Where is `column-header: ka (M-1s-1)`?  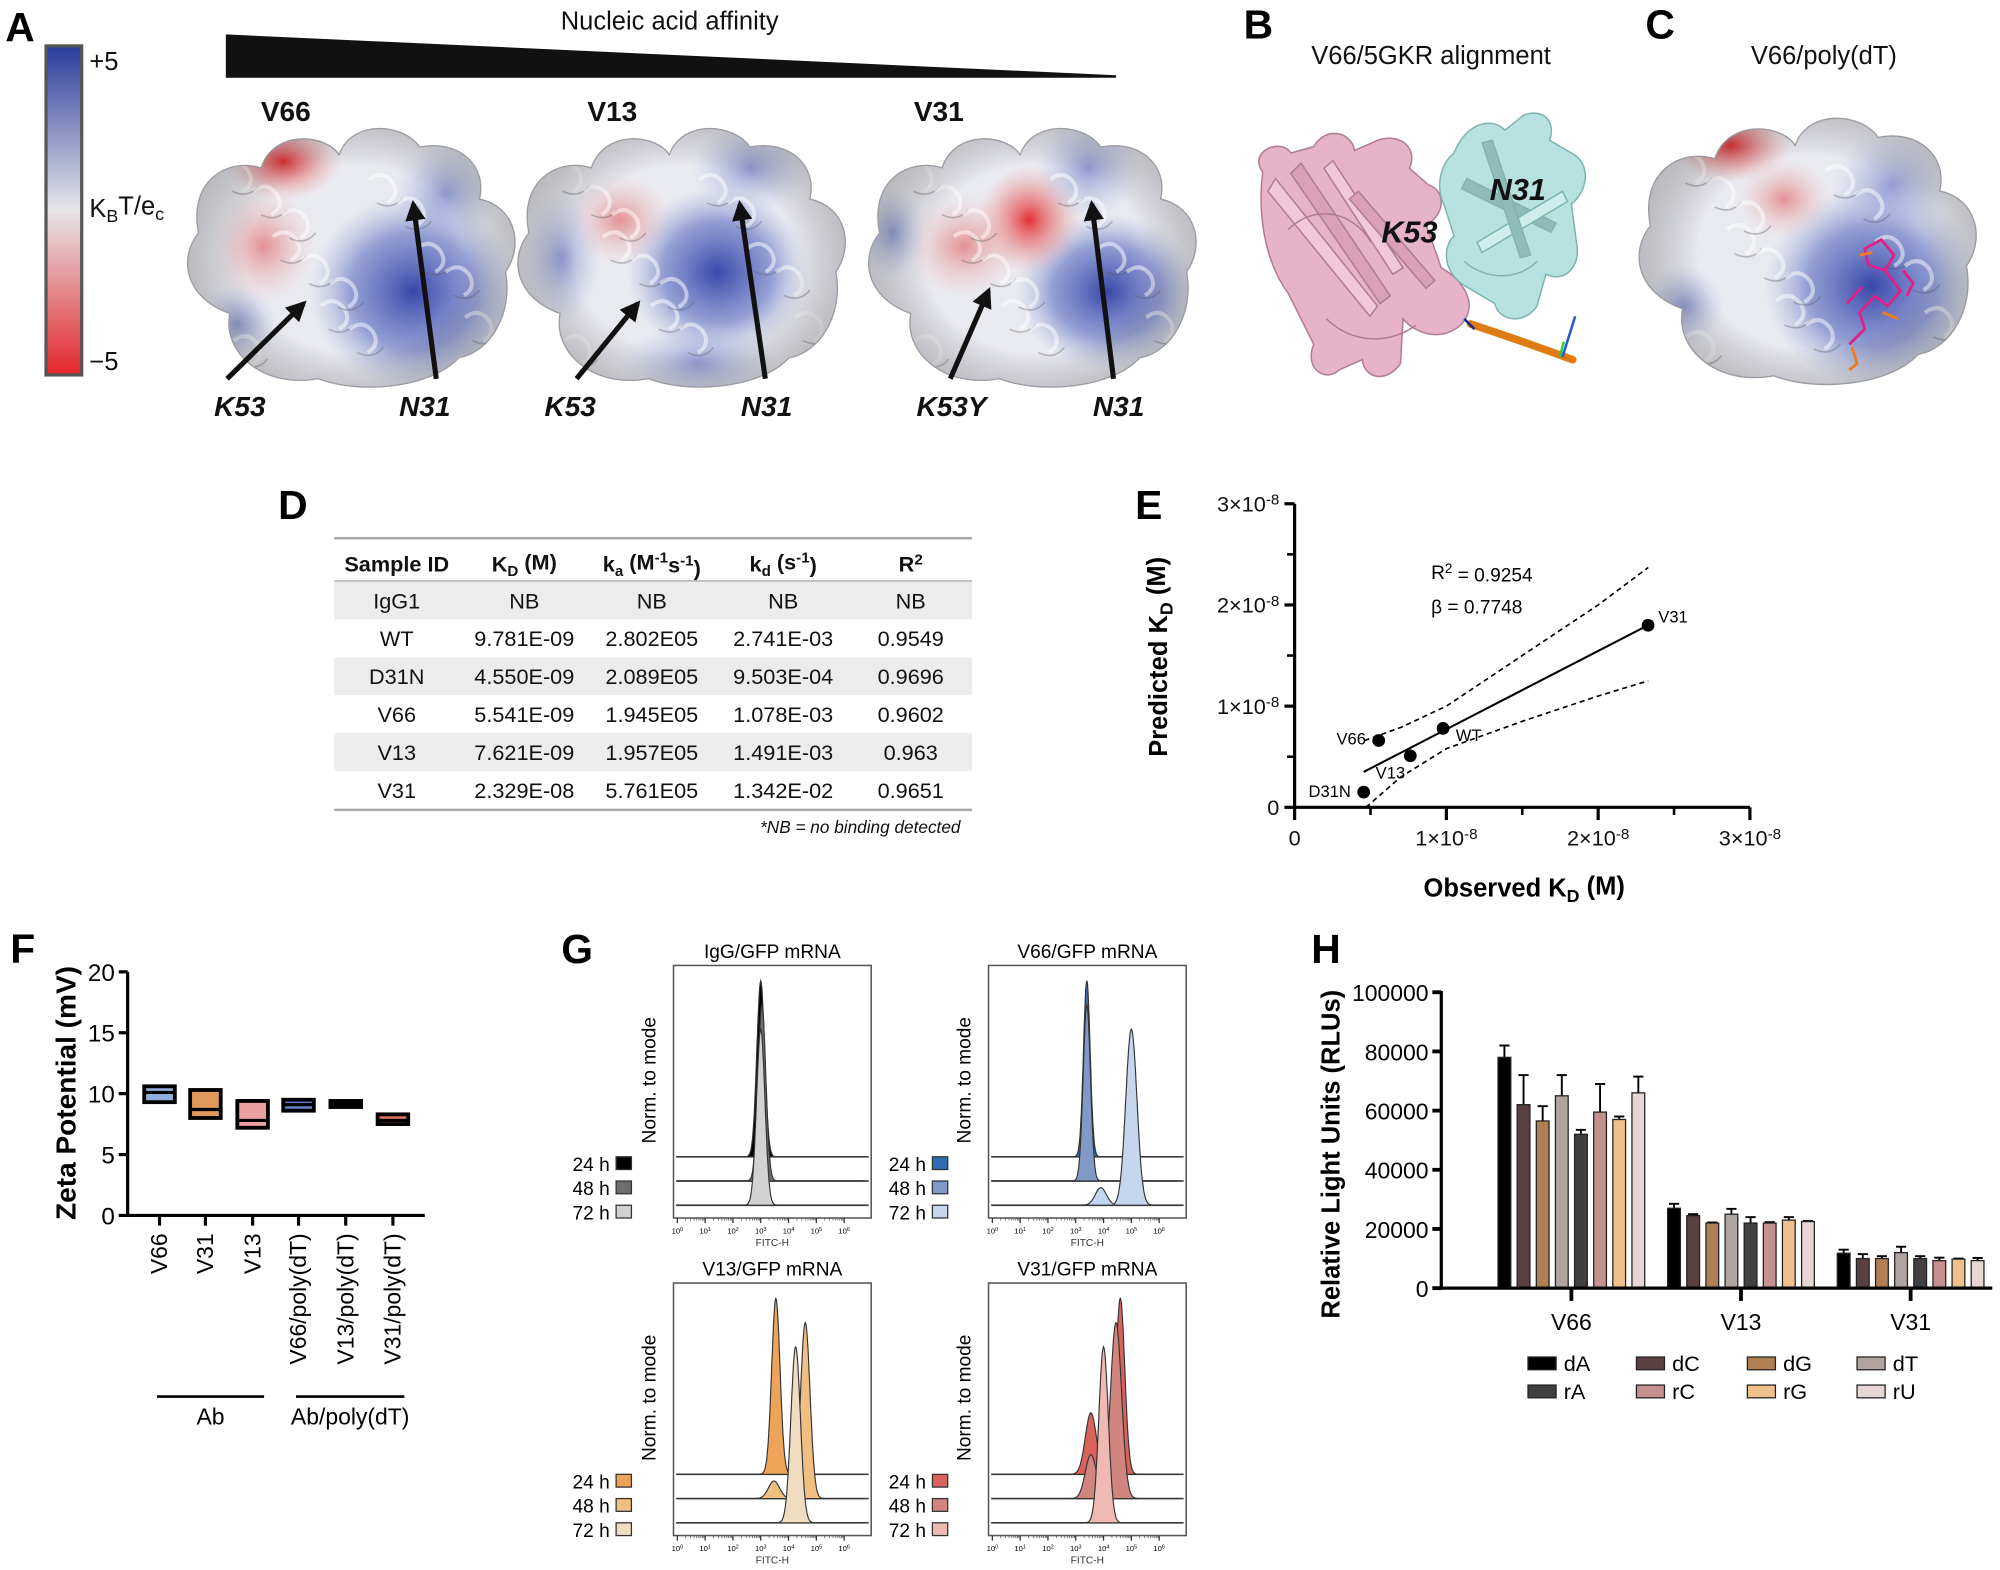 column-header: ka (M-1s-1) is located at coordinates (652, 564).